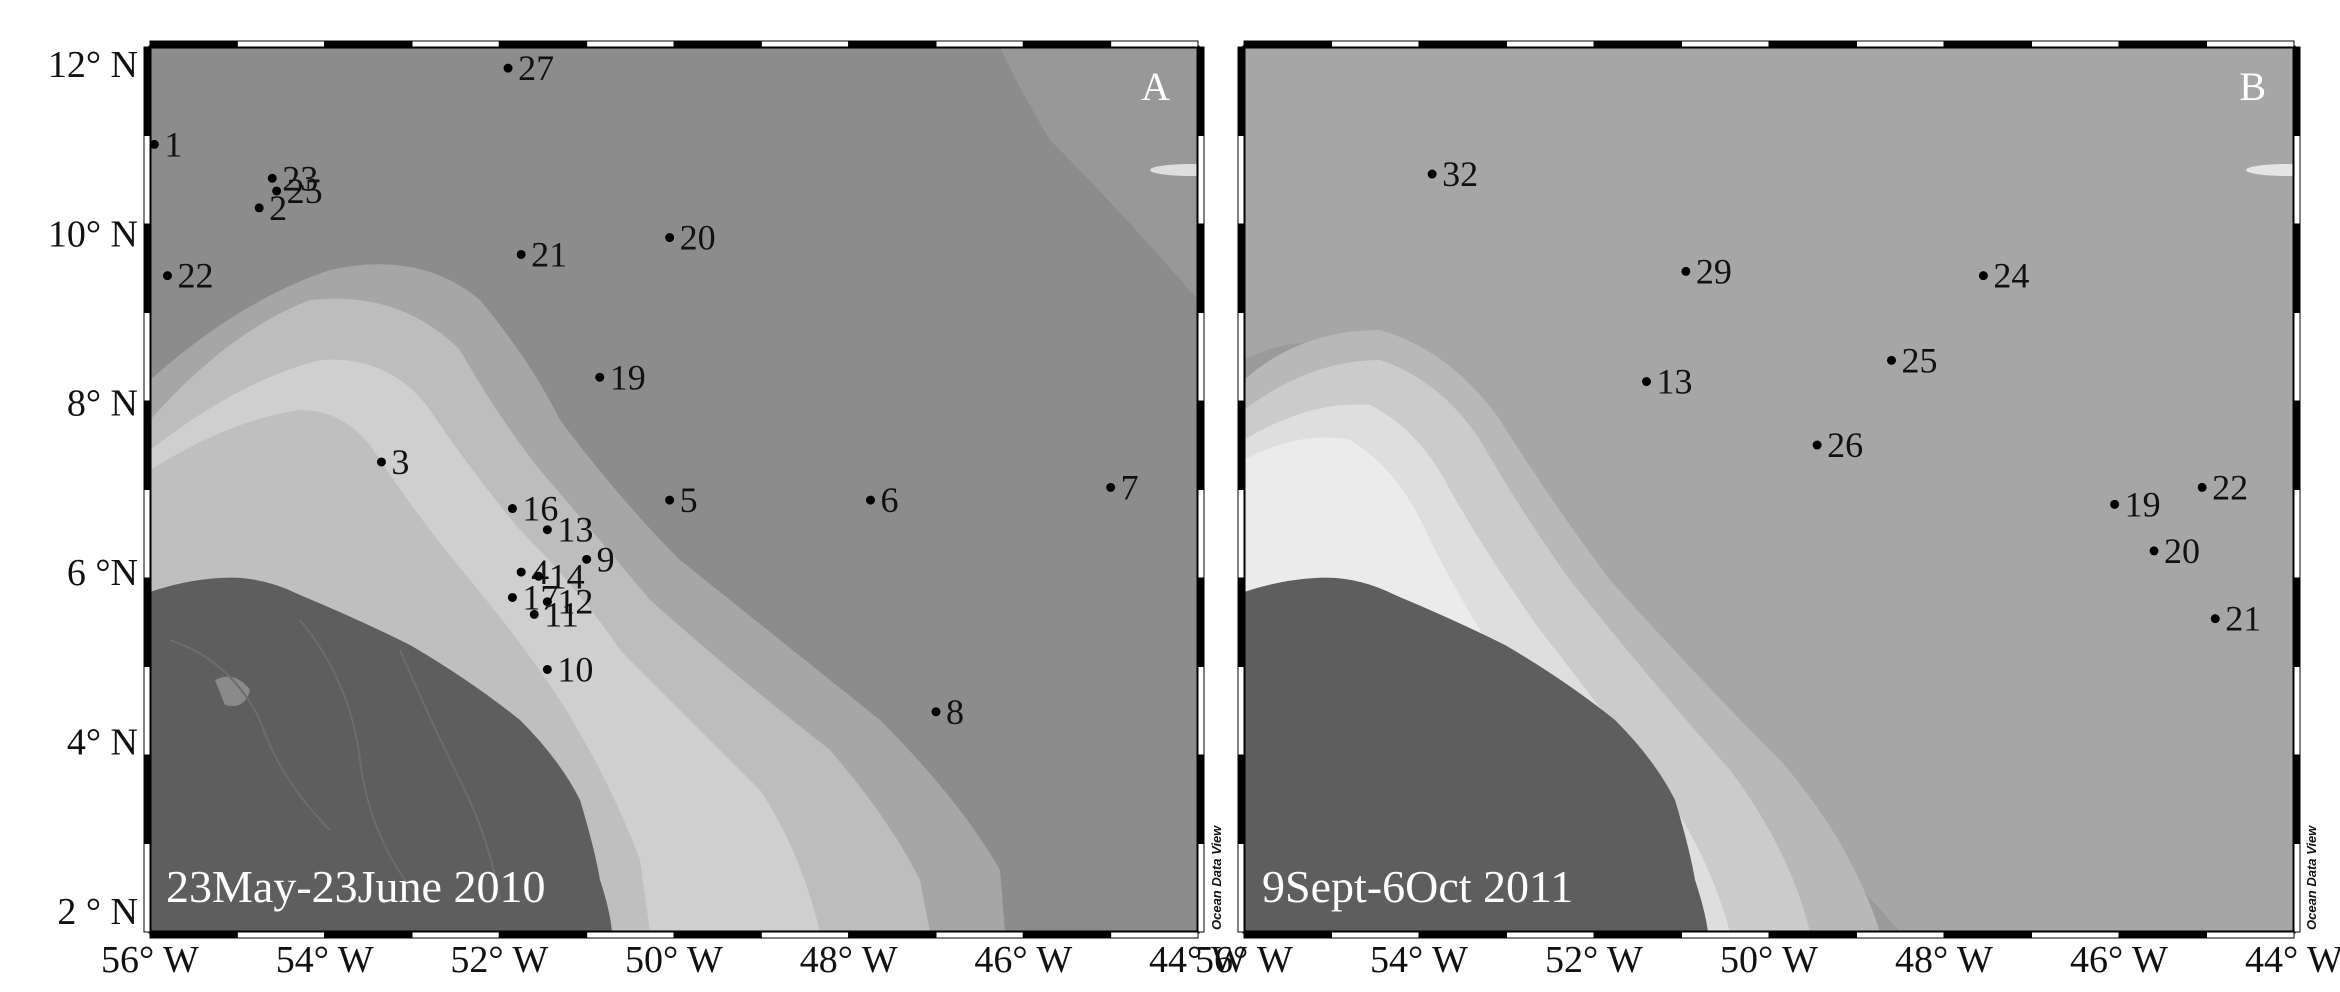 This screenshot has height=992, width=2340. What do you see at coordinates (1767, 960) in the screenshot?
I see `panel-b-longitude-labels: 56° W 54° W 52° W 50° W 48° W 46° W 44° W` at bounding box center [1767, 960].